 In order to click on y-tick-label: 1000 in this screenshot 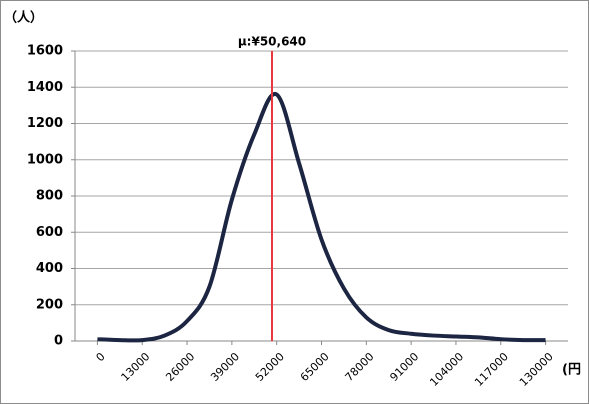, I will do `click(45, 159)`.